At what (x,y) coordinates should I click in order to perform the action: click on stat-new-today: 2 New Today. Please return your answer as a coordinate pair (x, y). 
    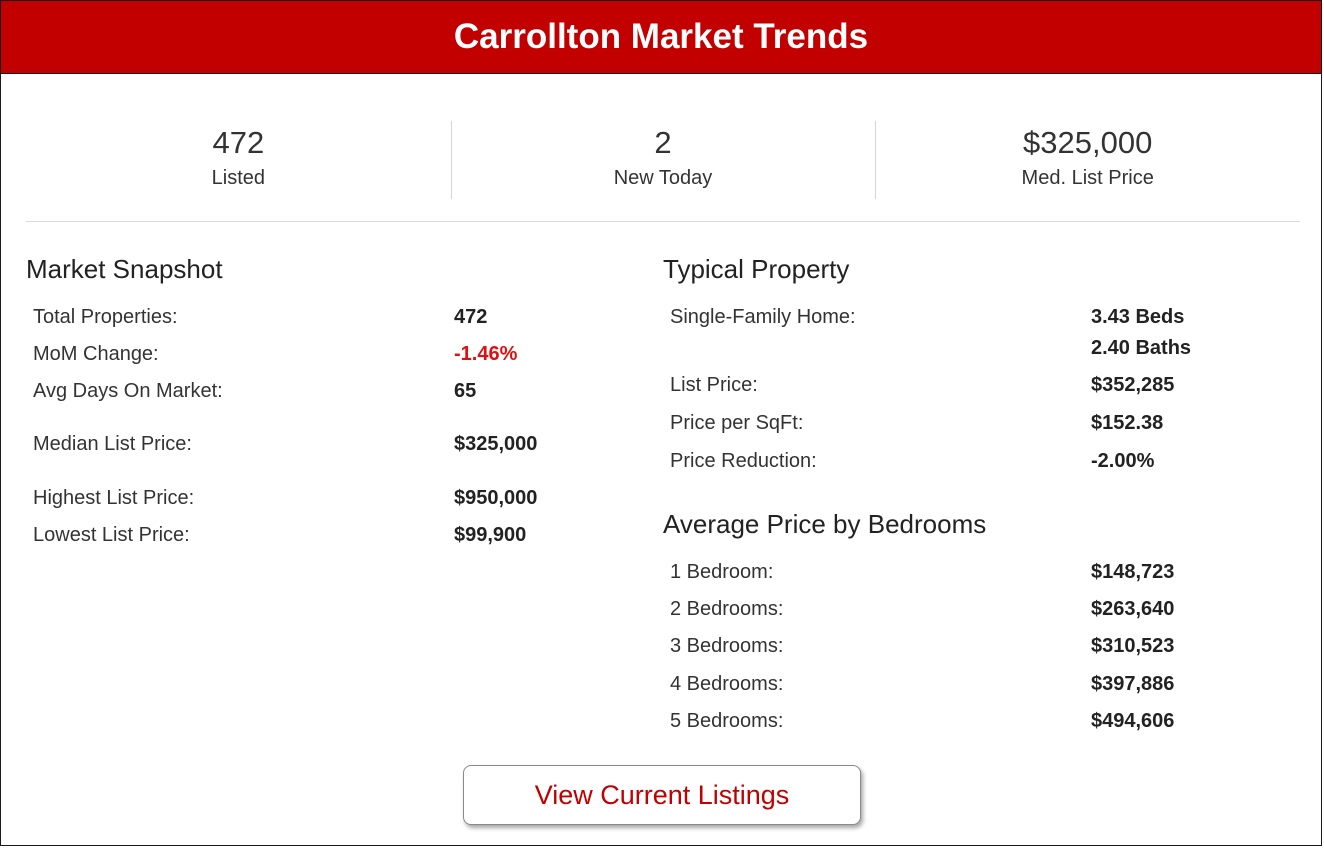
    Looking at the image, I should click on (663, 160).